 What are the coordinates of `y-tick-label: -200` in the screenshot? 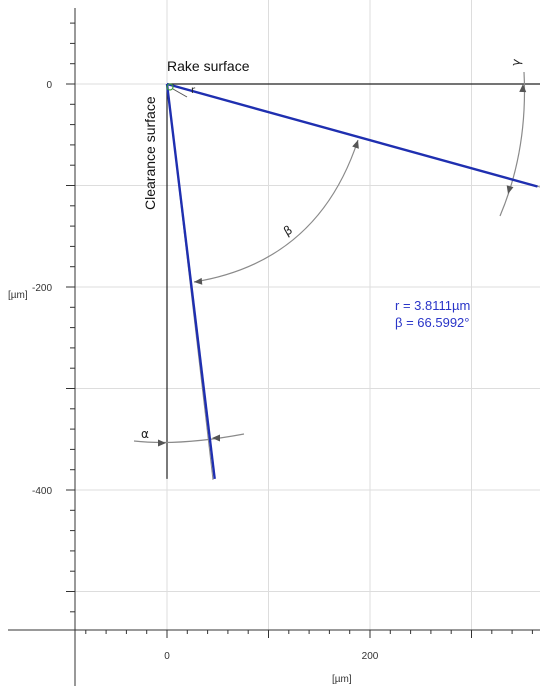 It's located at (42, 288).